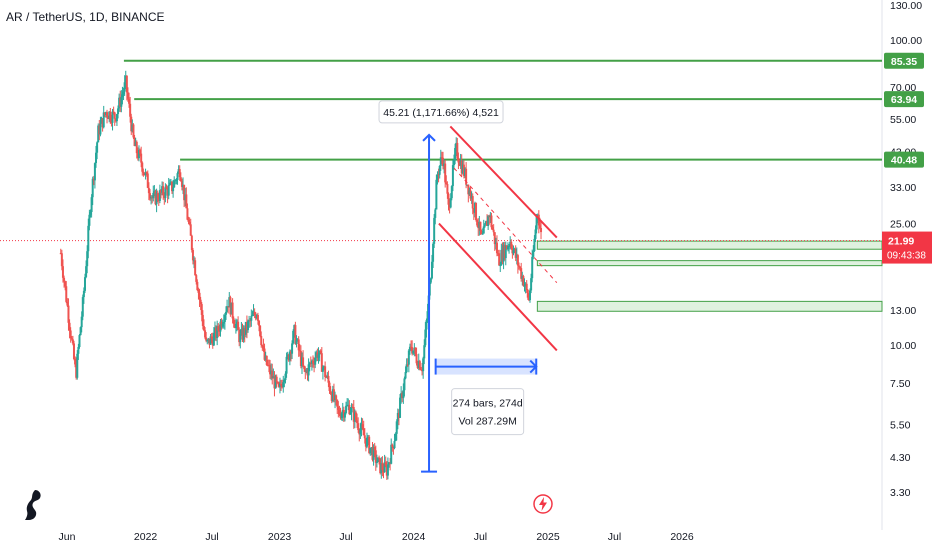 This screenshot has height=550, width=932. I want to click on date-range-bars-label: 274 bars, 274d, so click(488, 404).